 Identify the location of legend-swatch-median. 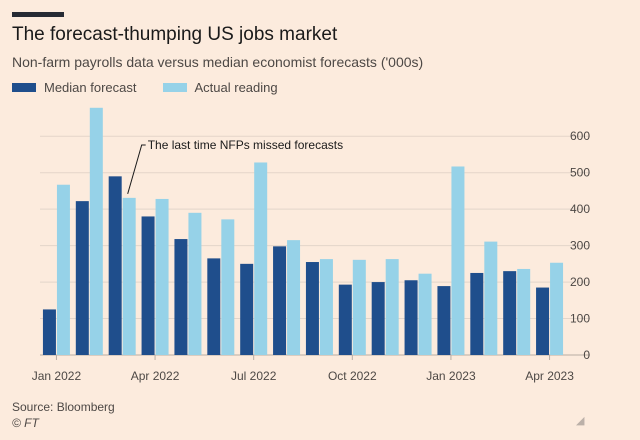
(24, 87).